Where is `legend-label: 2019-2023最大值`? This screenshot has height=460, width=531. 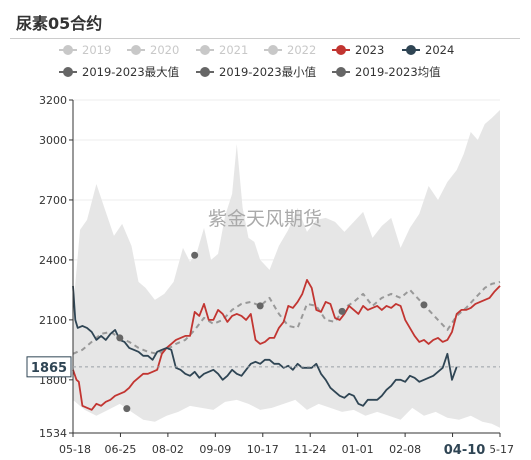 legend-label: 2019-2023最大值 is located at coordinates (131, 72).